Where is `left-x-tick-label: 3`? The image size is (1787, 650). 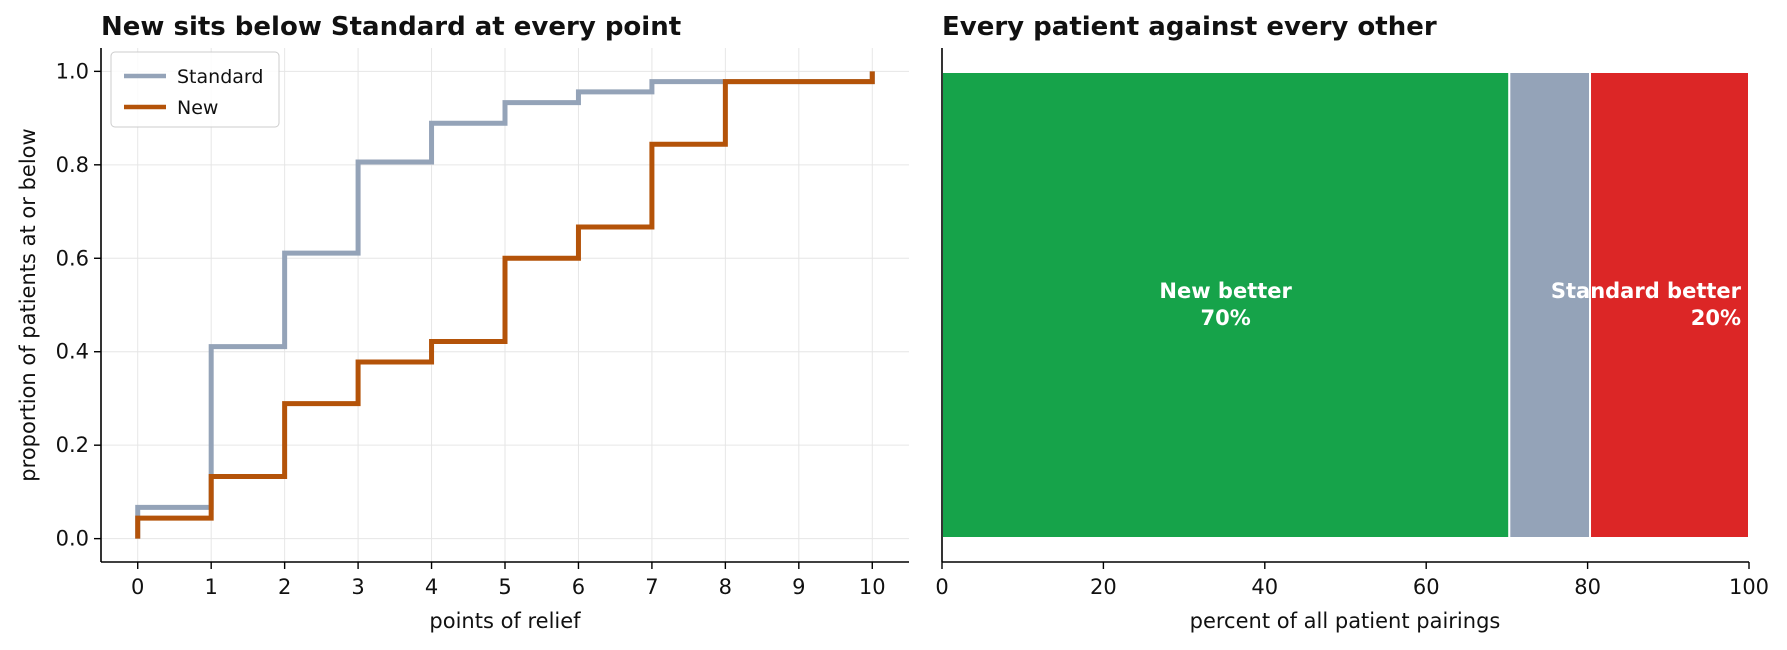
left-x-tick-label: 3 is located at coordinates (357, 587).